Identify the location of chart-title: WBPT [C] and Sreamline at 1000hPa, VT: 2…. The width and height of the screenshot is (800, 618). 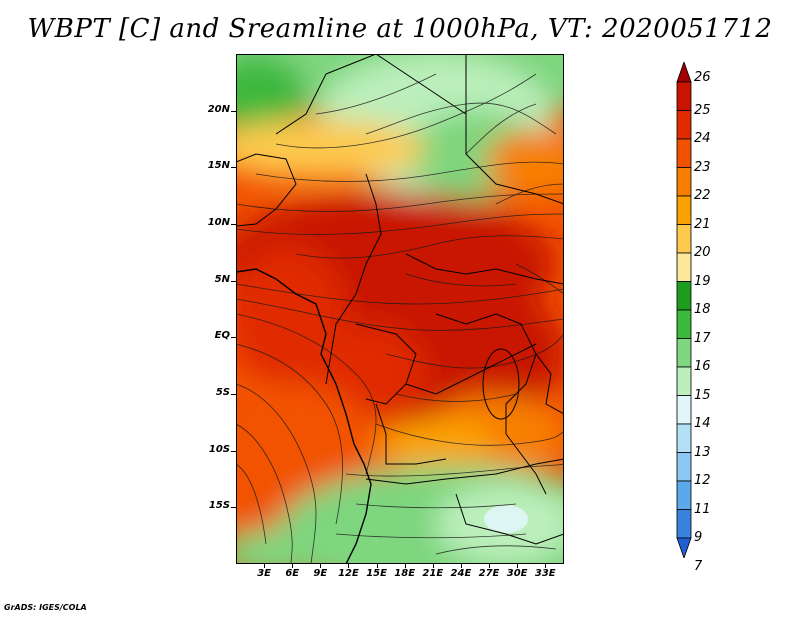
(400, 29).